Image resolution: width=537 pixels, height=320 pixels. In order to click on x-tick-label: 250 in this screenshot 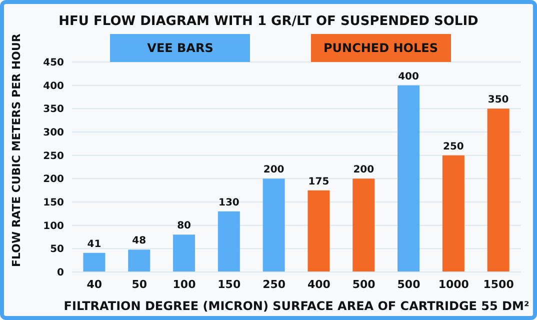, I will do `click(274, 284)`.